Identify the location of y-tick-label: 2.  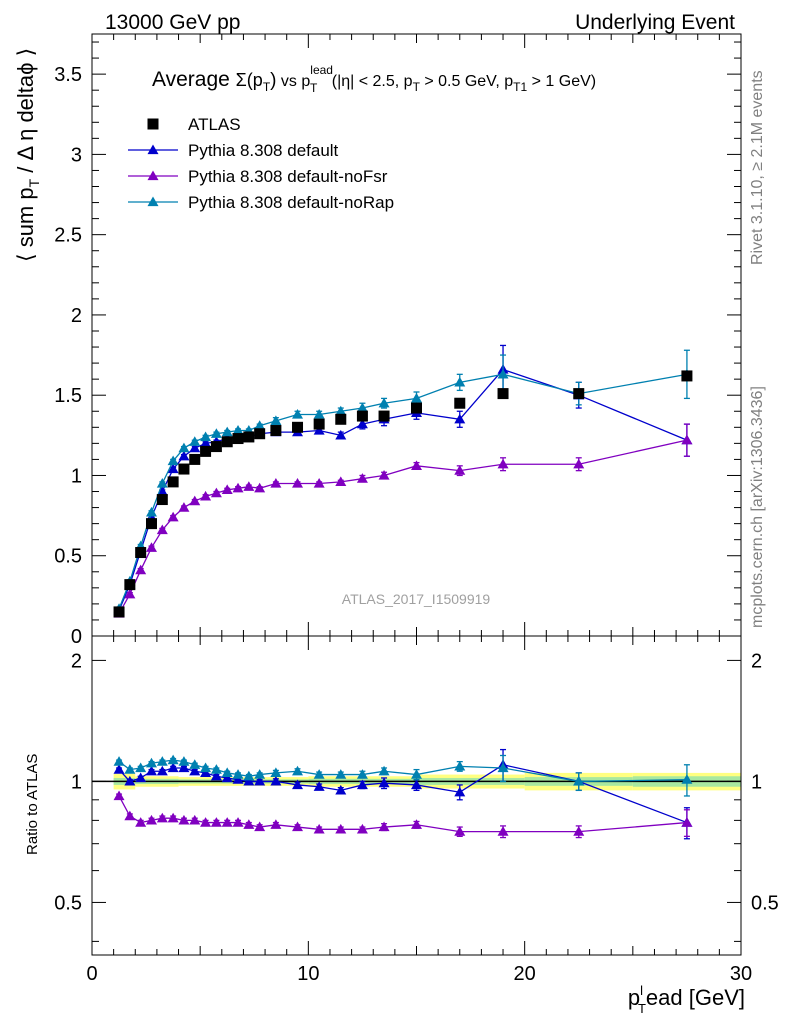
(76, 316).